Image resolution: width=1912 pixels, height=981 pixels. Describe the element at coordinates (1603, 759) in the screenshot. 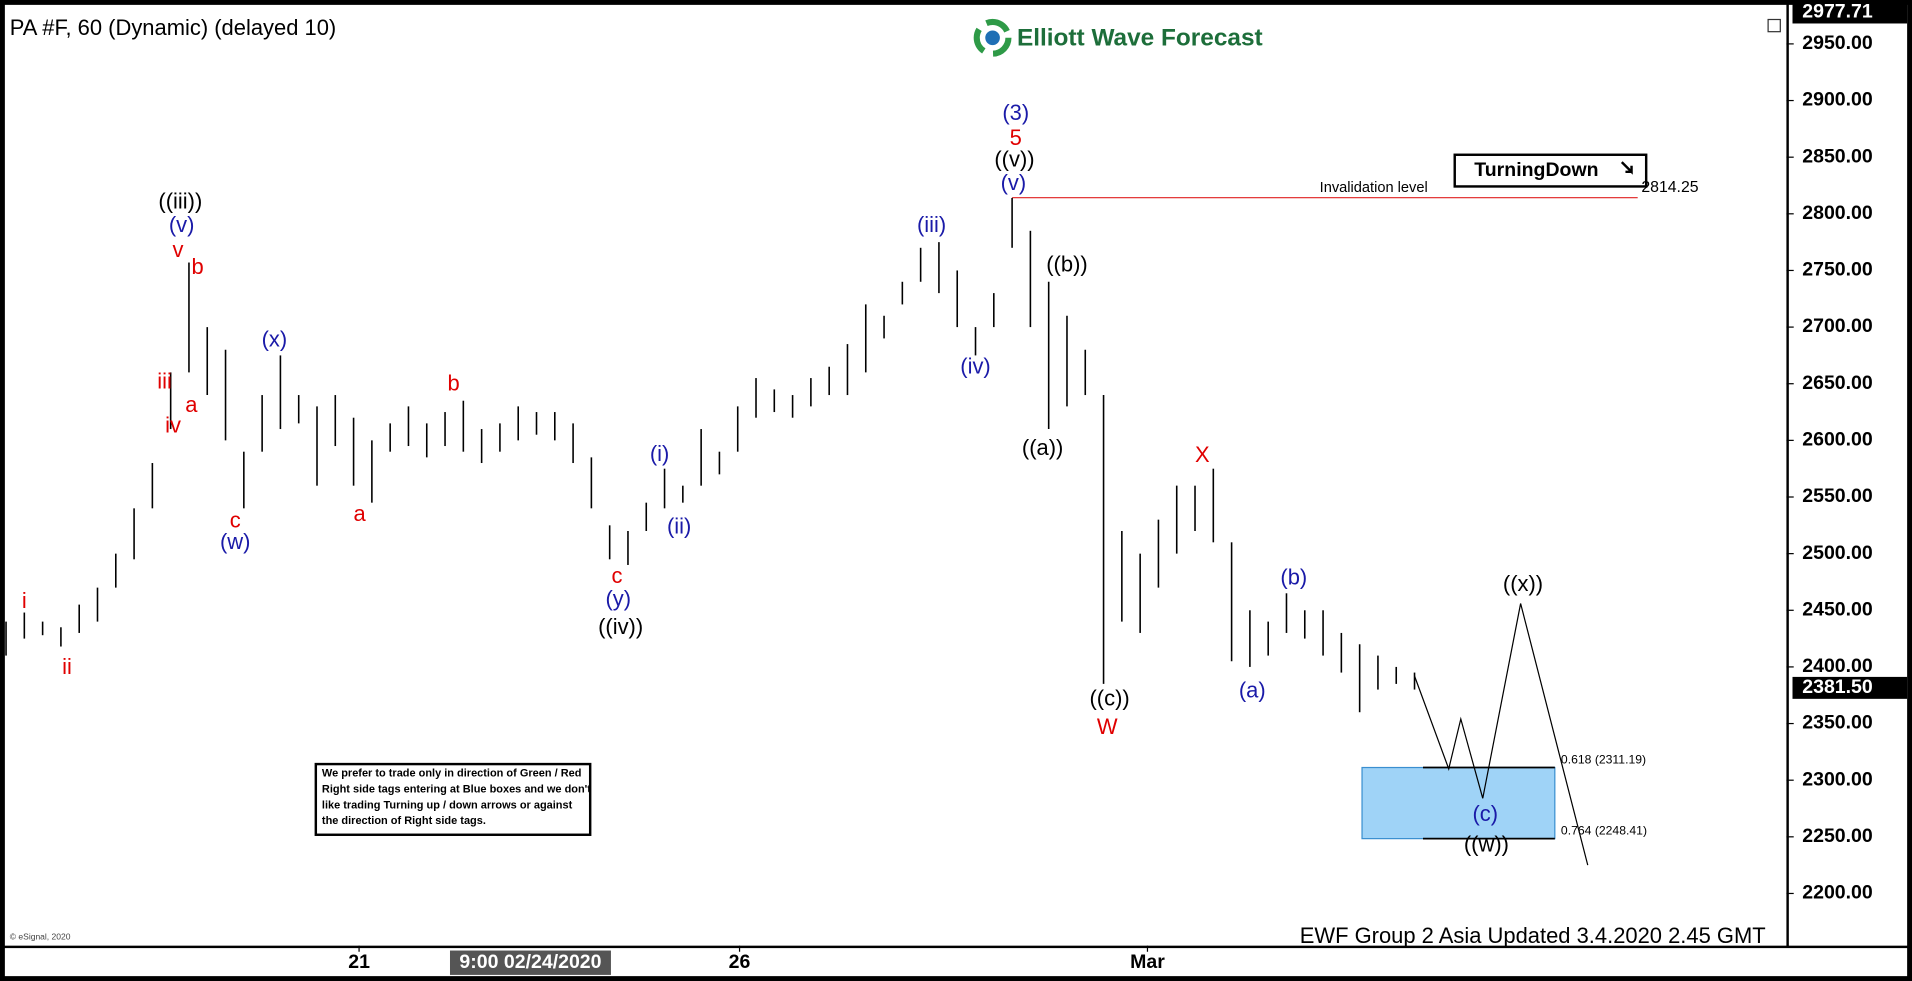

I see `fib-label: 0.618 (2311.19)` at that location.